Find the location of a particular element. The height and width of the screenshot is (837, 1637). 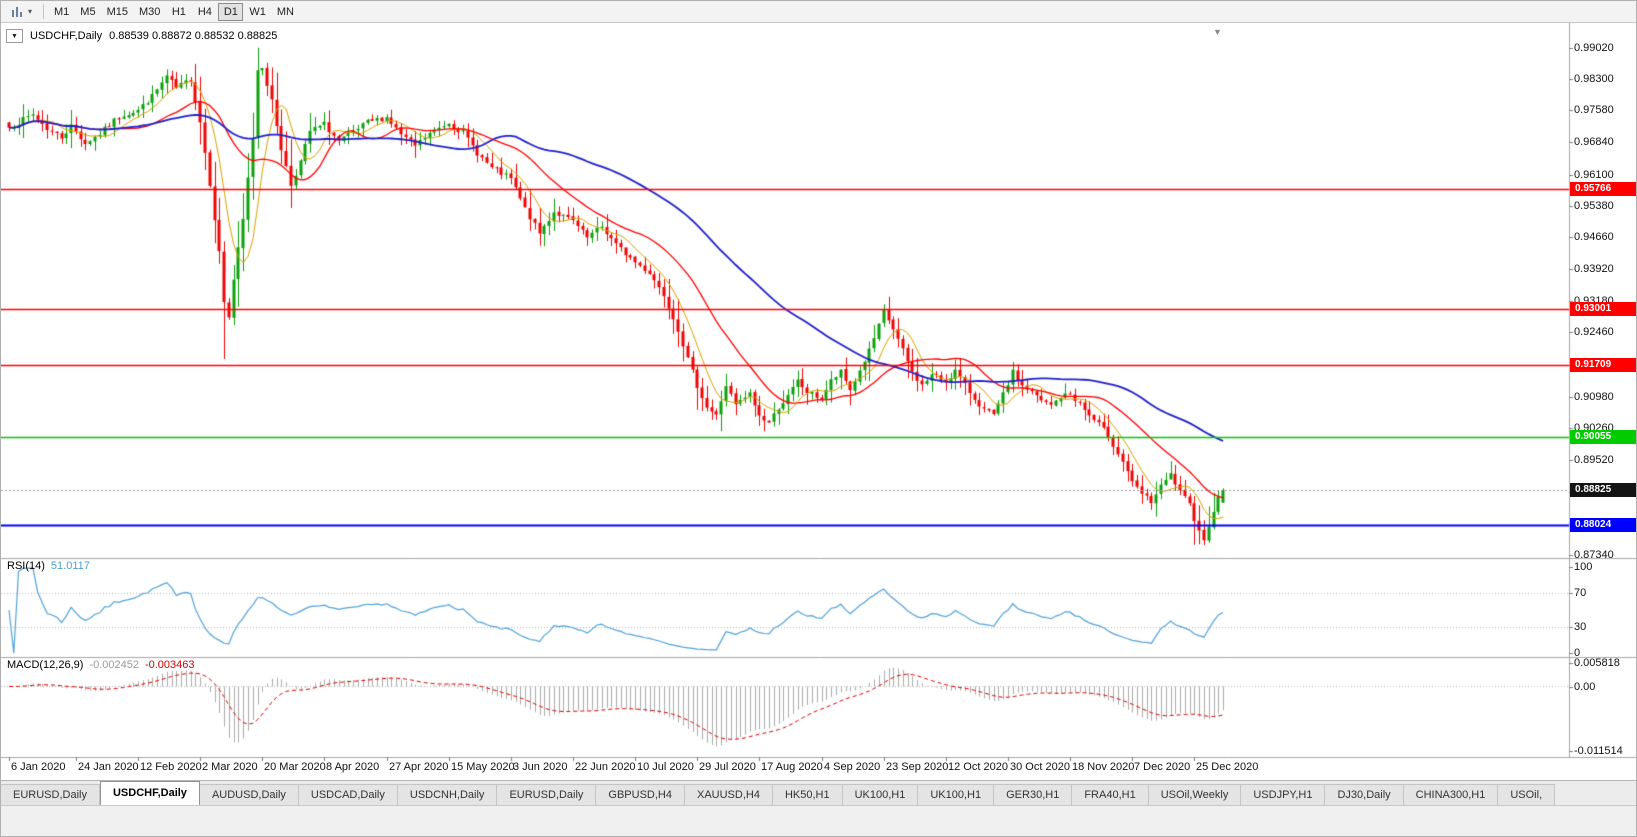

timeframe-button-h4: H4 is located at coordinates (204, 11).